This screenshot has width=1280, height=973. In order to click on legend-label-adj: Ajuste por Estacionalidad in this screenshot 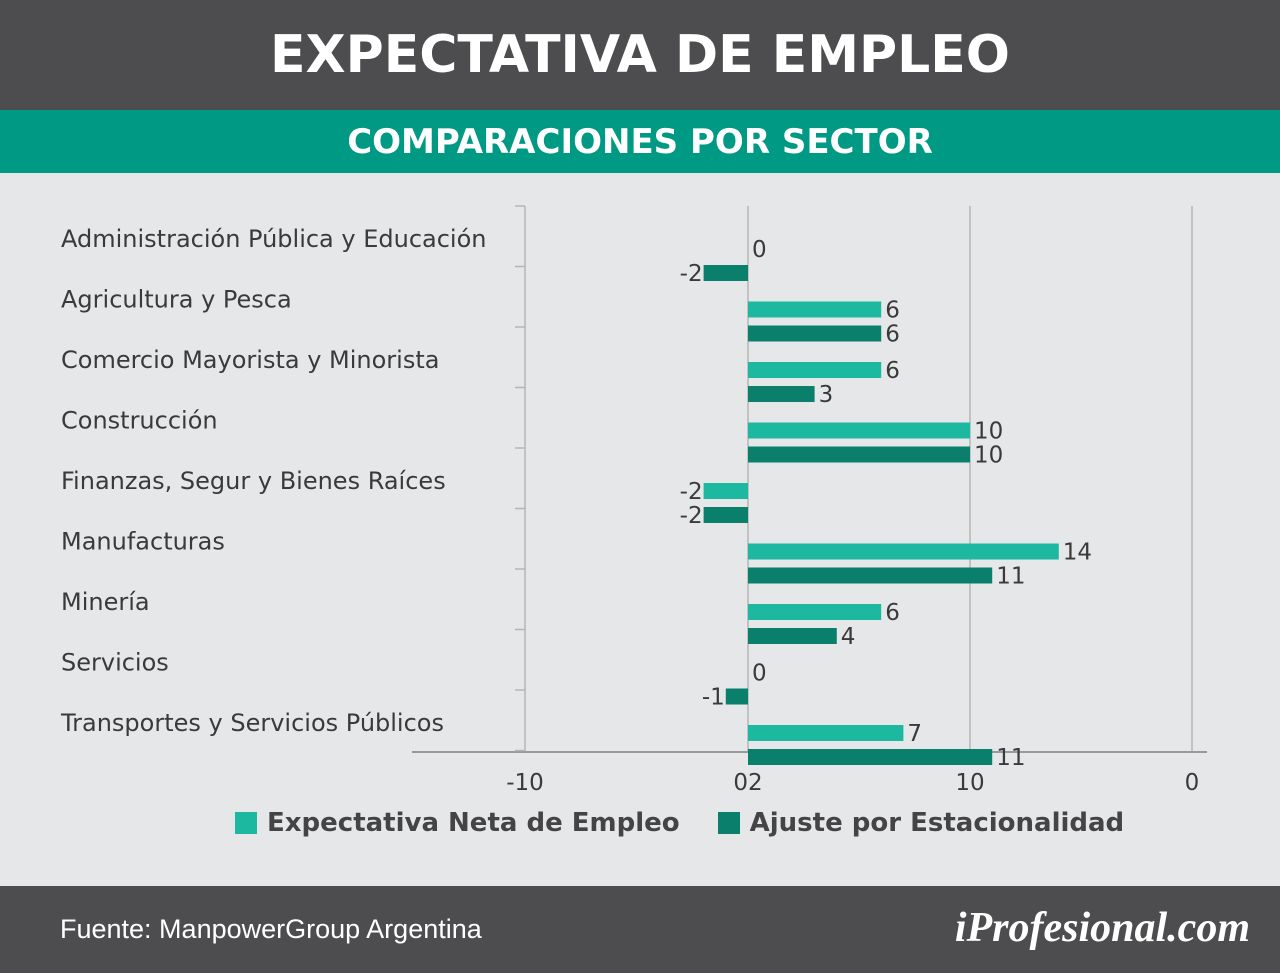, I will do `click(937, 823)`.